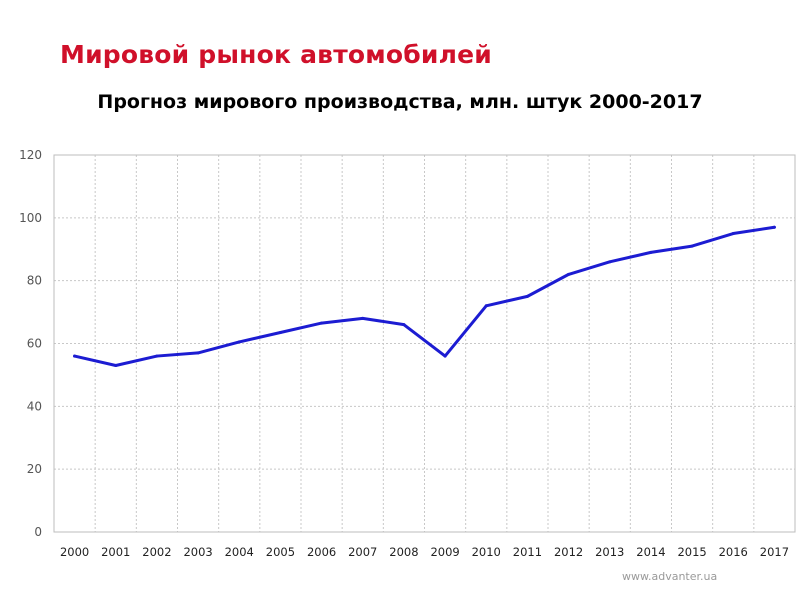 The image size is (800, 600). I want to click on x-tick-label: 2004, so click(239, 552).